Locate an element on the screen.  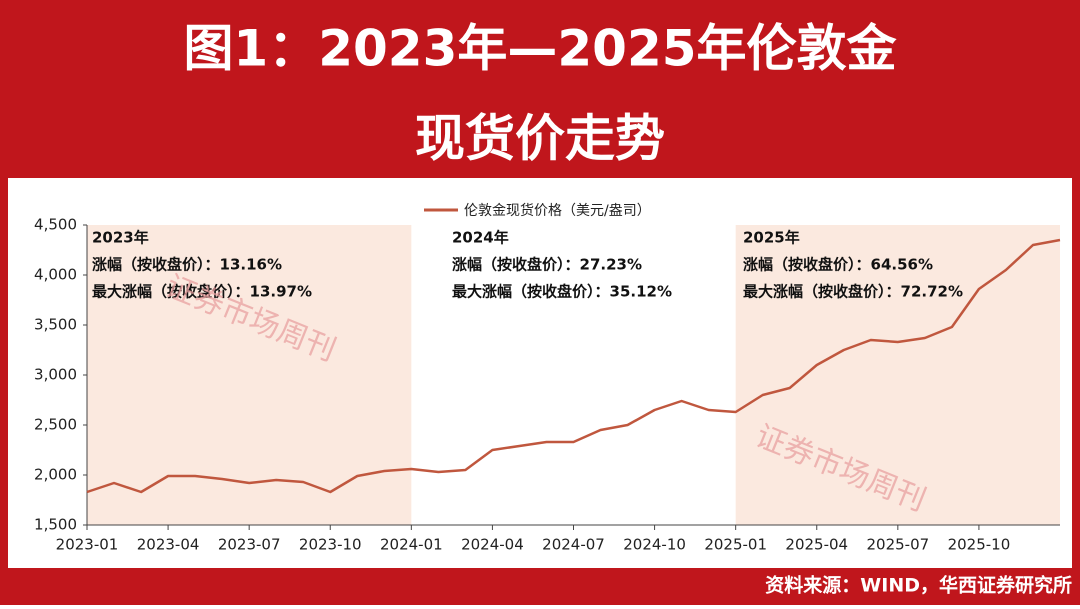
x-tick-label: 2024-10 is located at coordinates (654, 545).